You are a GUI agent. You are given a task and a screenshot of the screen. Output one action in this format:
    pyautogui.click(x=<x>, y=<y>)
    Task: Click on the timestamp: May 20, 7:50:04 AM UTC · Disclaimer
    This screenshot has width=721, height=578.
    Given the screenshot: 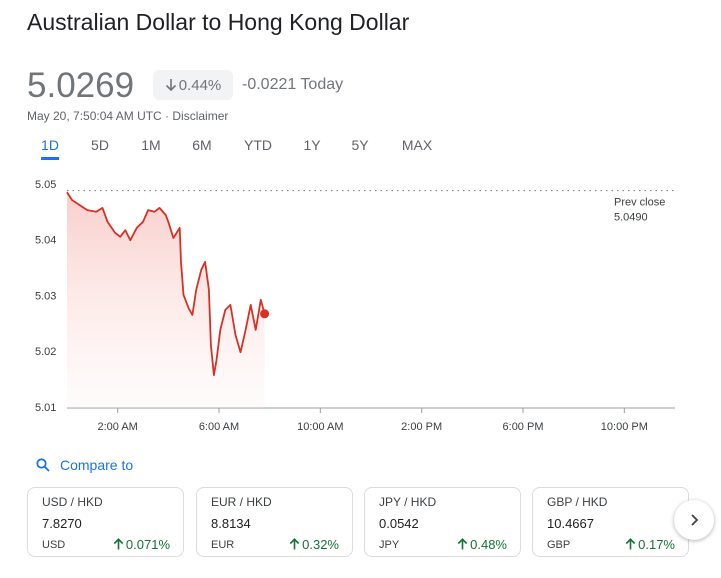 What is the action you would take?
    pyautogui.click(x=128, y=116)
    